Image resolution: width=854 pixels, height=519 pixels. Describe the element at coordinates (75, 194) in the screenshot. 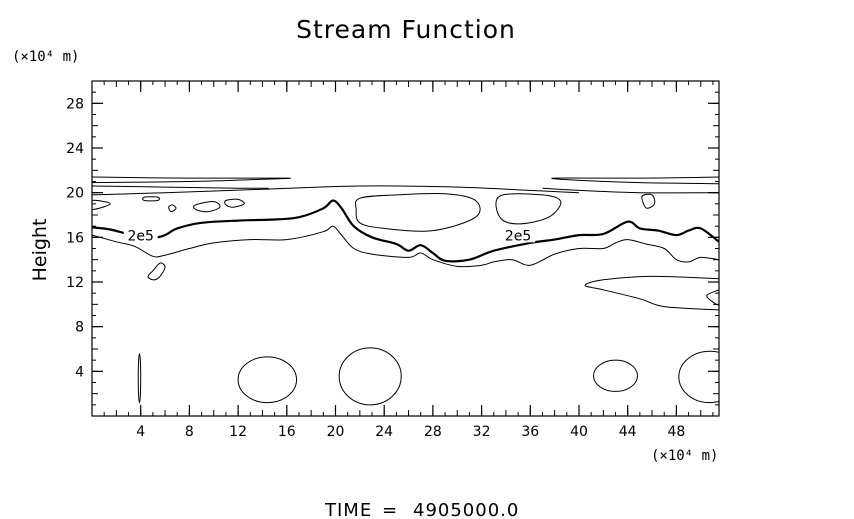

I see `y-tick-label: 20` at that location.